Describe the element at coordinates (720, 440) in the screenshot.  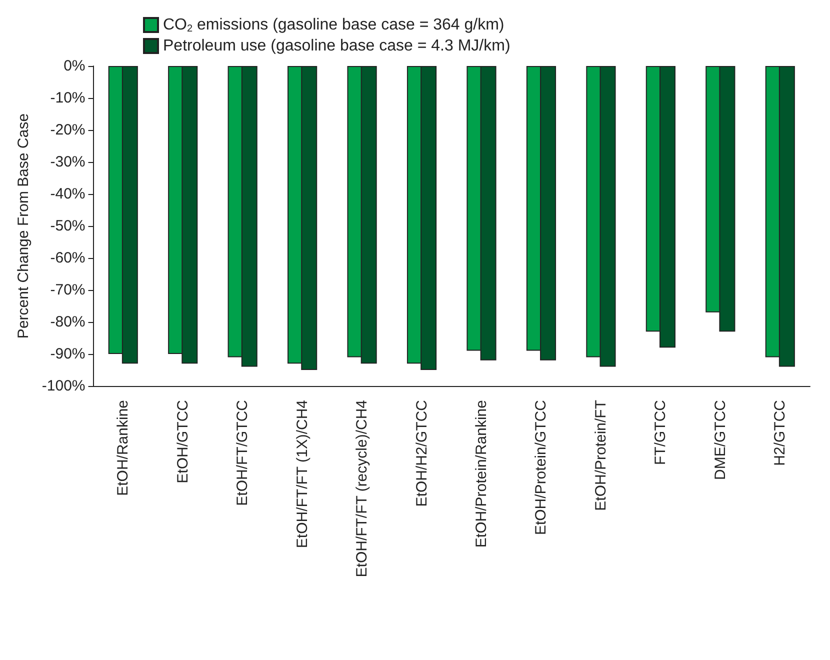
I see `x-tick-label: DME/GTCC` at that location.